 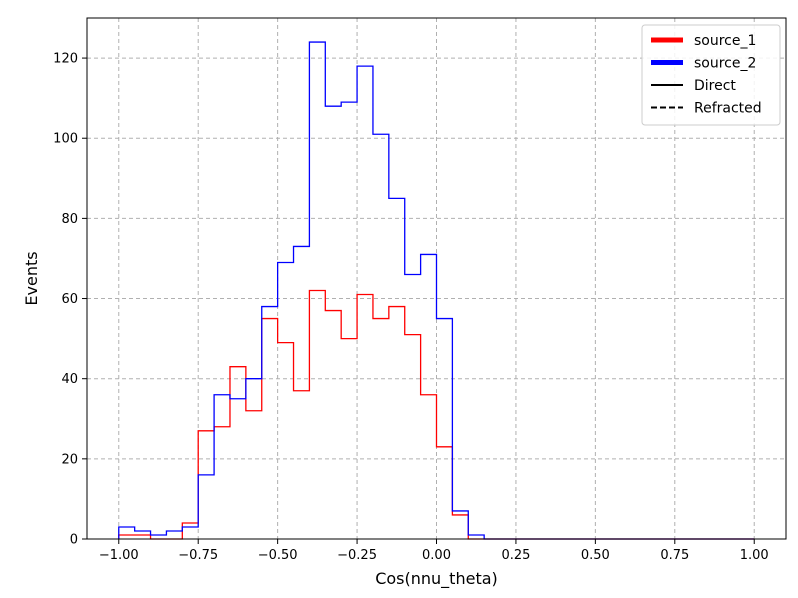 I want to click on x-tick-label-8: 1.00, so click(x=754, y=555).